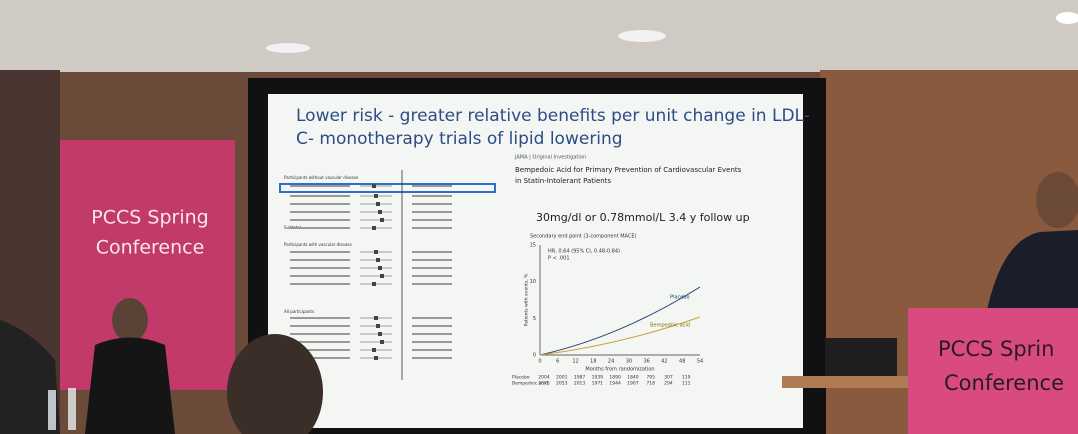  Describe the element at coordinates (668, 378) in the screenshot. I see `at-risk-value: 307` at that location.